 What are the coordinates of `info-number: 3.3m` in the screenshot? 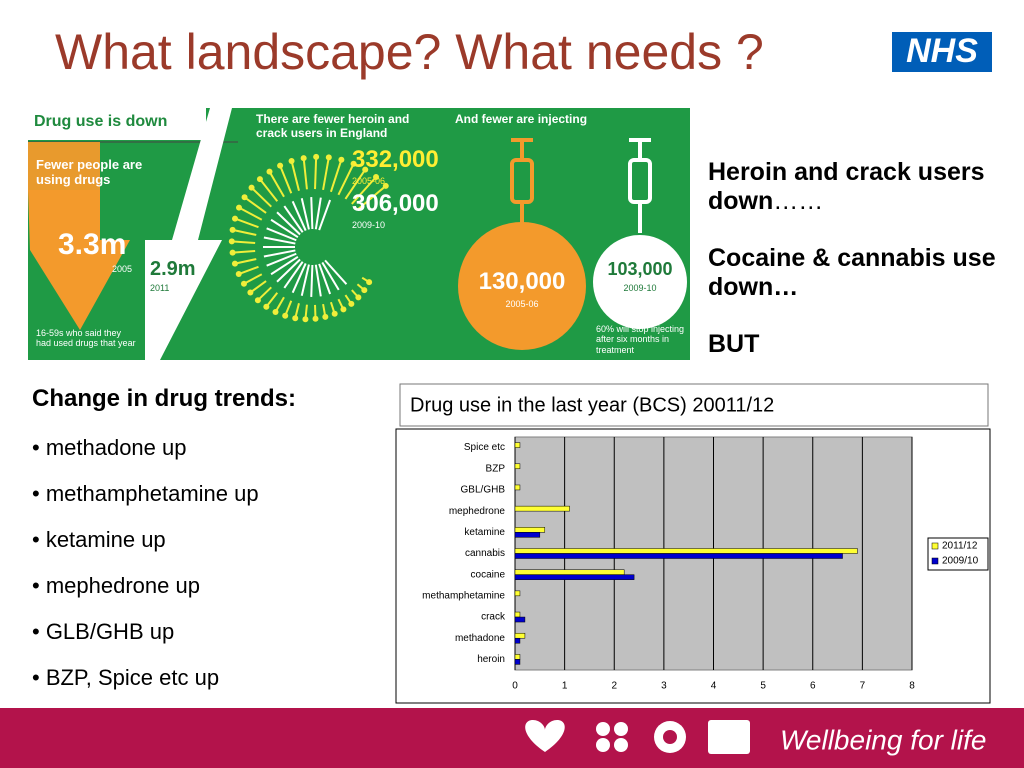 It's located at (92, 244).